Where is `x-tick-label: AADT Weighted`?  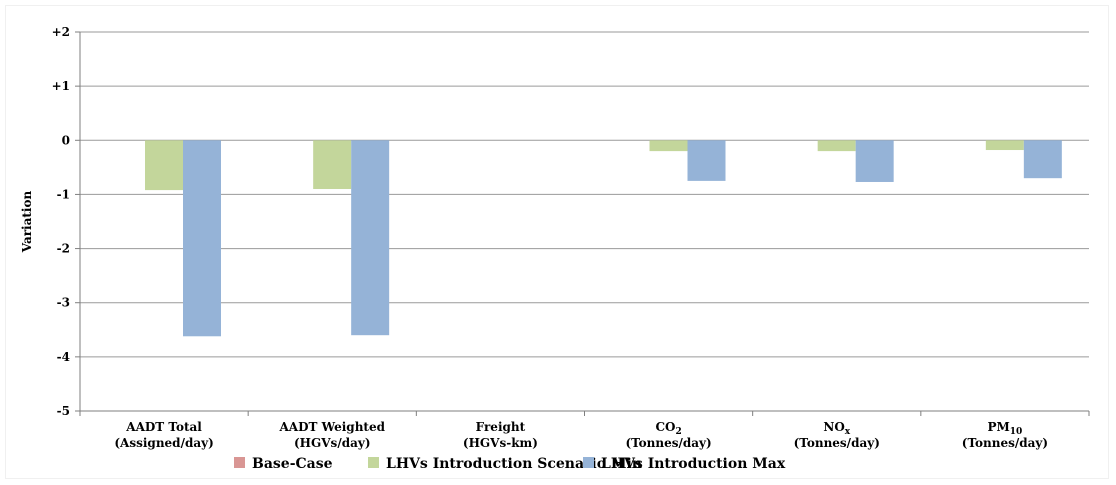
x-tick-label: AADT Weighted is located at coordinates (331, 427).